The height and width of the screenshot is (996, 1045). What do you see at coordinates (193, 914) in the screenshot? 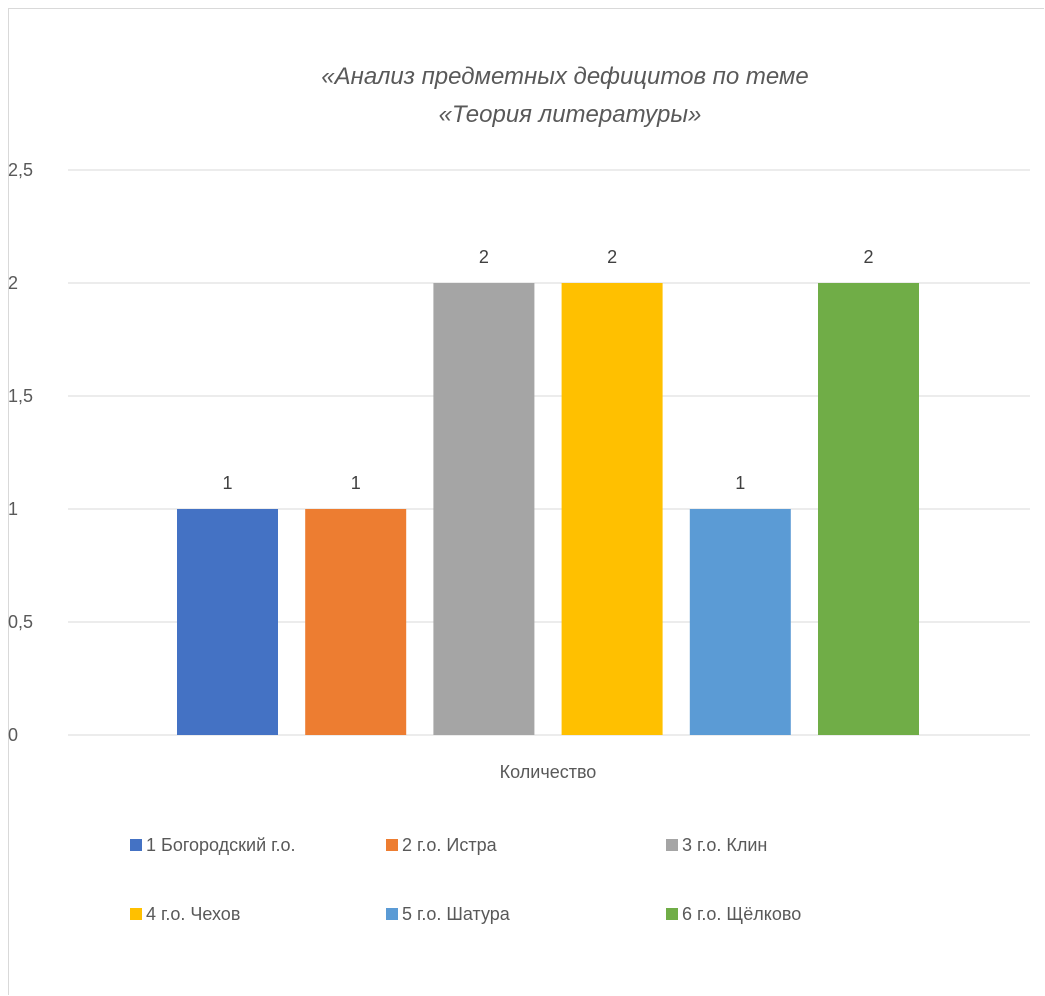
I see `legend-item-label: 4 г.о. Чехов` at bounding box center [193, 914].